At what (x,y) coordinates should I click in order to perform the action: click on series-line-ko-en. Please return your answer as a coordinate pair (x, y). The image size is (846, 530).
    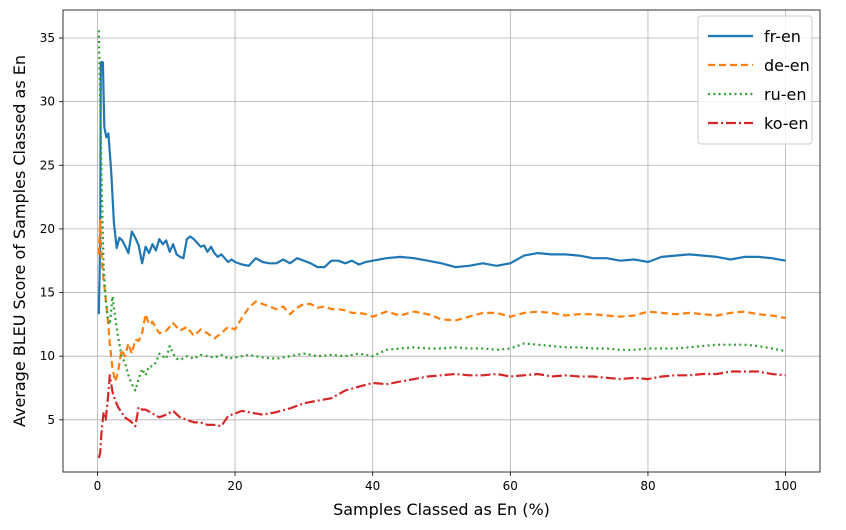
    Looking at the image, I should click on (441, 414).